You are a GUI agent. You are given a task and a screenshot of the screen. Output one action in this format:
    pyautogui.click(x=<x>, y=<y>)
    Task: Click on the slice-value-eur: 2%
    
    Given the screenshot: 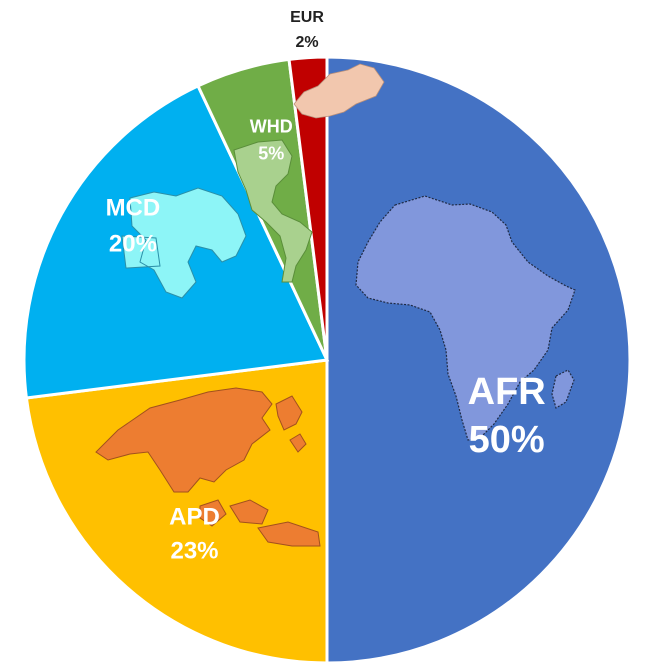 What is the action you would take?
    pyautogui.click(x=306, y=42)
    